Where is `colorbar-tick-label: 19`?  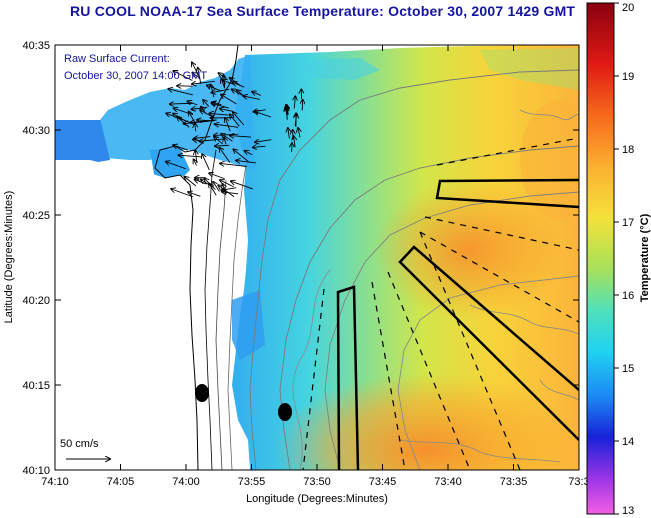 colorbar-tick-label: 19 is located at coordinates (628, 77).